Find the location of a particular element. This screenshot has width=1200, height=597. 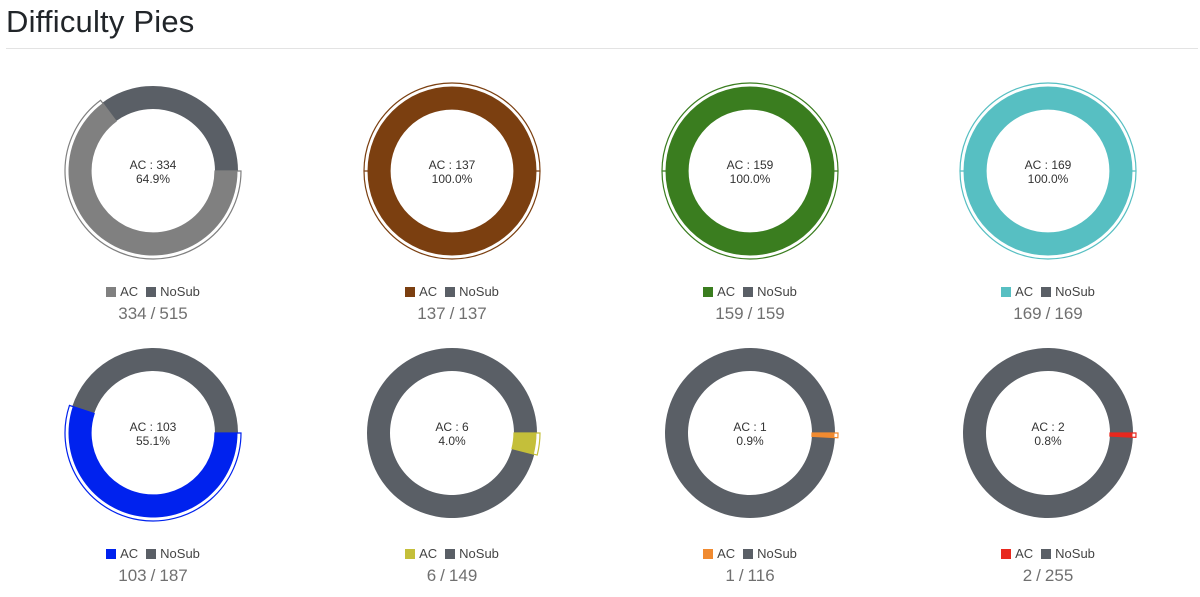

difficulty-pie: AC : 334 64.9% AC NoSub 334/515 is located at coordinates (153, 195).